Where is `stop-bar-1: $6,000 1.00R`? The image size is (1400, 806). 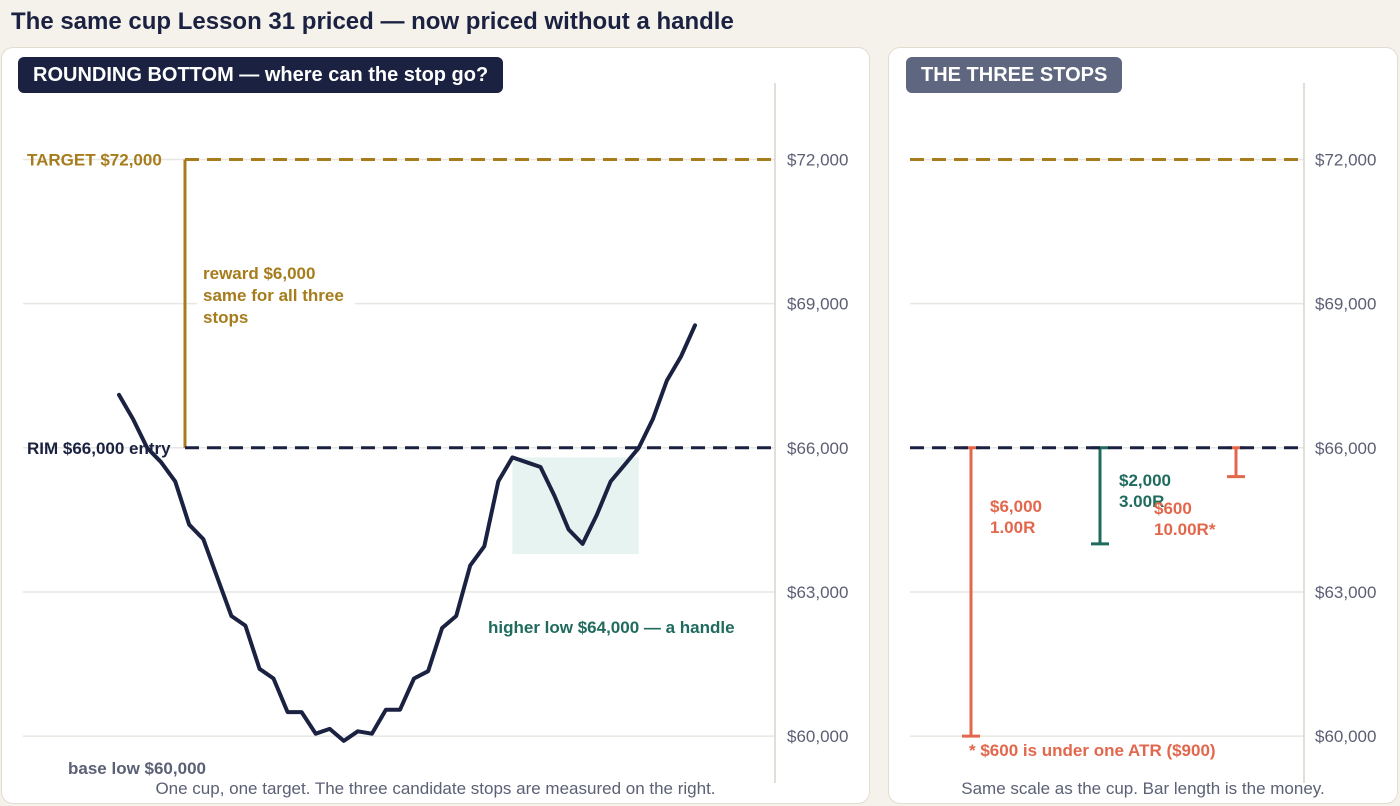 stop-bar-1: $6,000 1.00R is located at coordinates (1002, 592).